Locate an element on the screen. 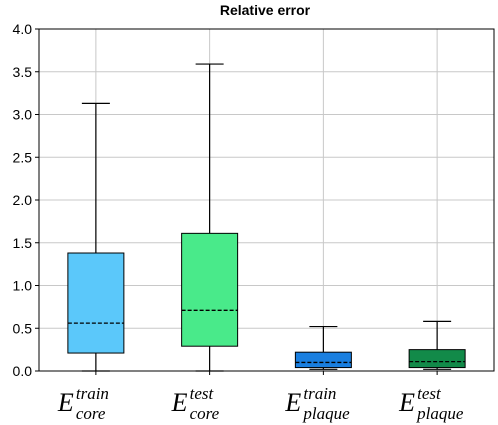 The image size is (498, 425). chart-title: Relative error is located at coordinates (265, 10).